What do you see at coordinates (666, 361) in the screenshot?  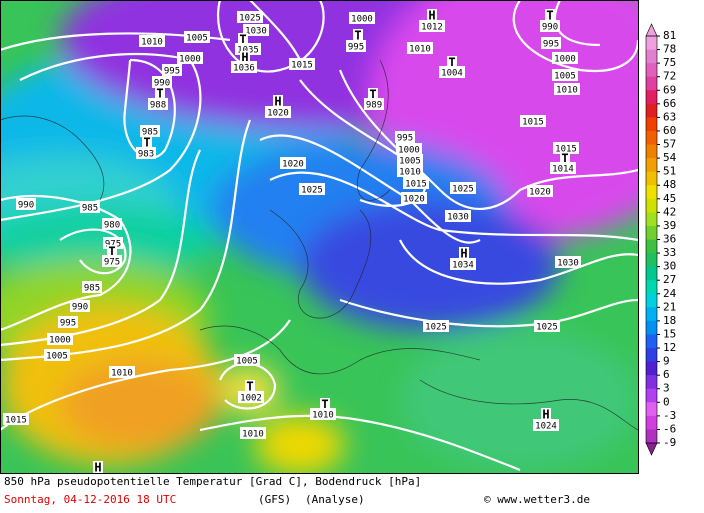 I see `colorbar-label: 9` at bounding box center [666, 361].